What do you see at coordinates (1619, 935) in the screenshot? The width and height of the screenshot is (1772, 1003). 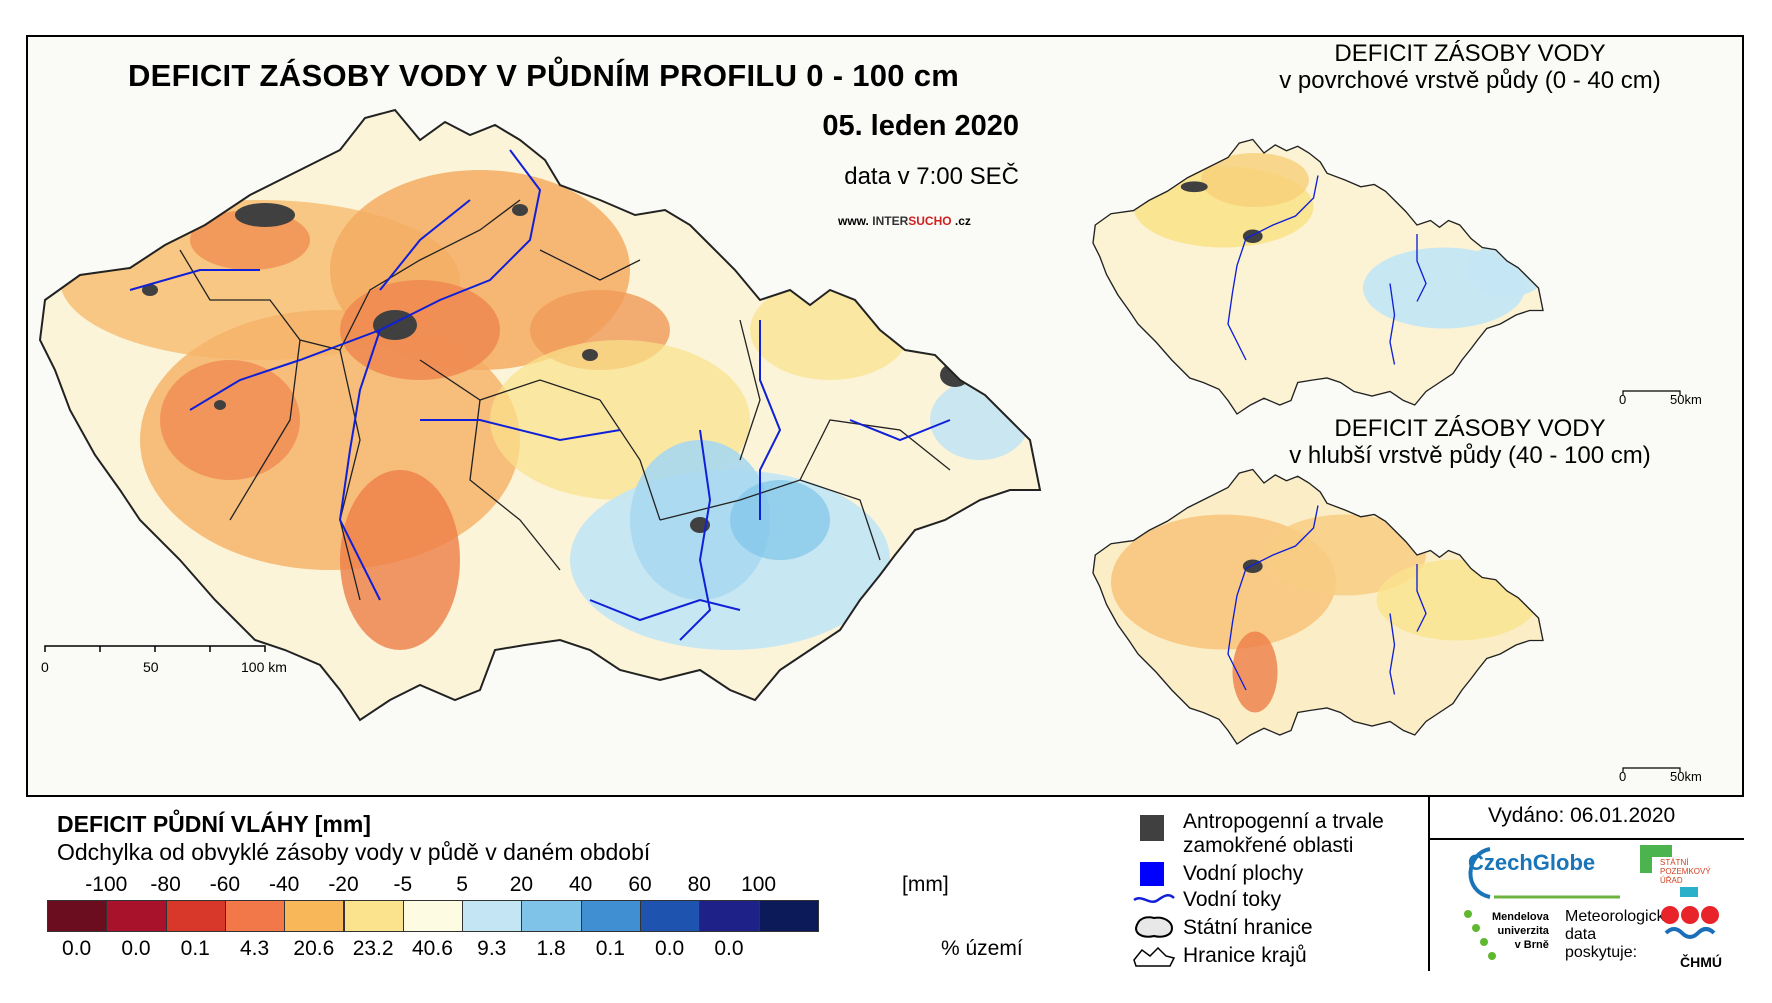 I see `data-provided-label: Meteorologická data poskytuje:` at bounding box center [1619, 935].